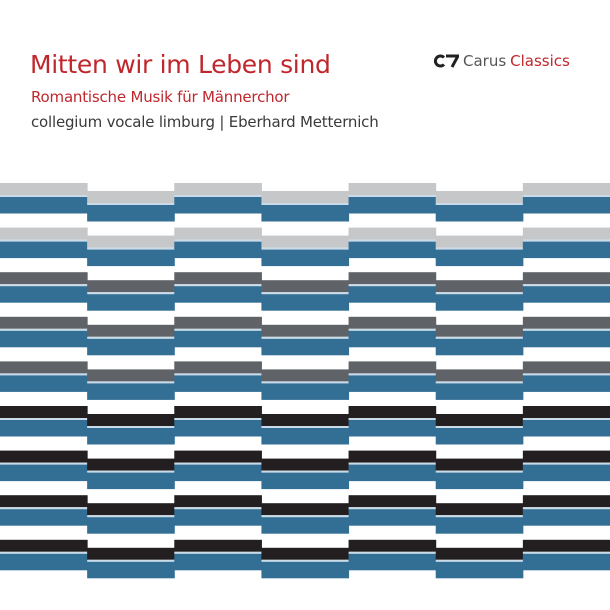  Describe the element at coordinates (540, 61) in the screenshot. I see `logo-series: Classics` at that location.